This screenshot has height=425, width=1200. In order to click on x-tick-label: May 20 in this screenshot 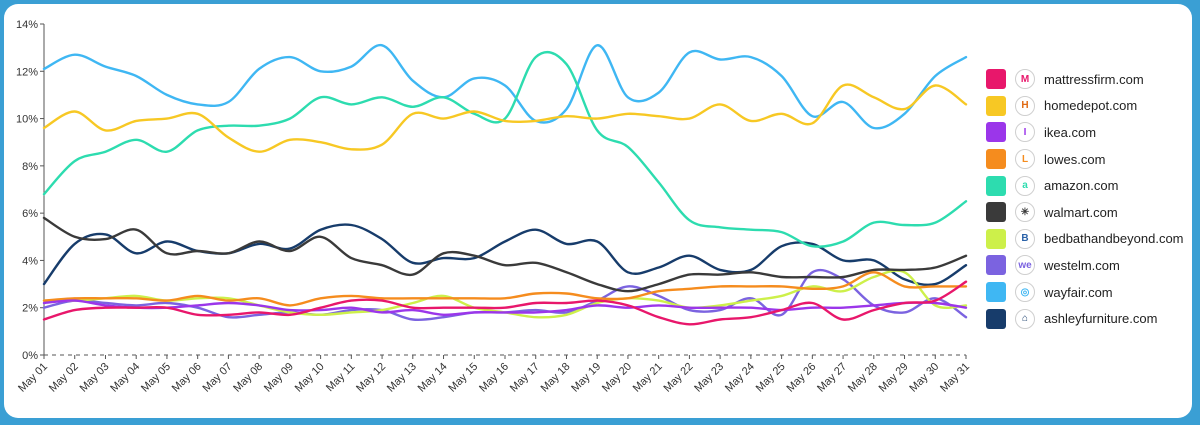, I will do `click(617, 378)`.